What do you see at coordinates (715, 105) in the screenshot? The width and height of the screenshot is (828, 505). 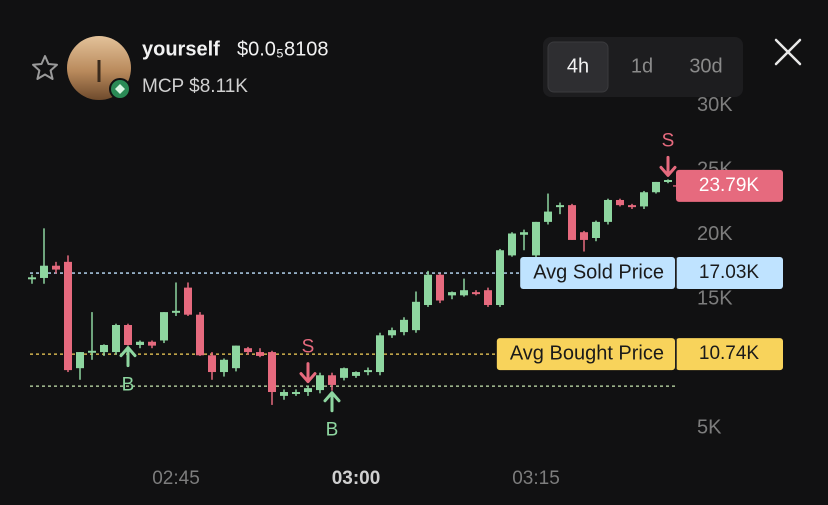 I see `y-tick-label: 30K` at bounding box center [715, 105].